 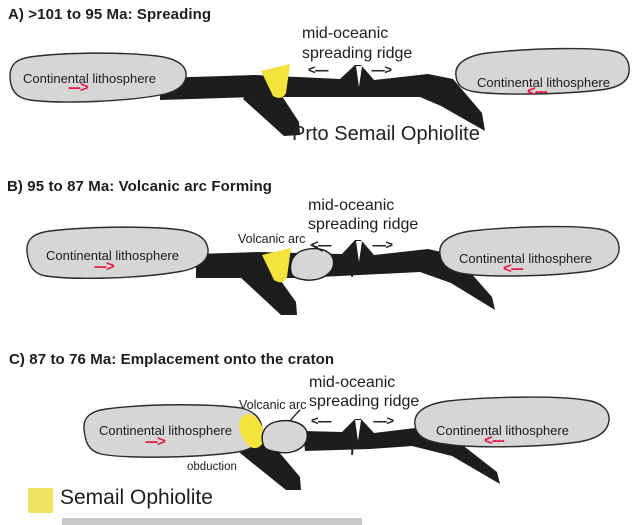 I want to click on ophiolite-wedge-a, so click(x=275, y=81).